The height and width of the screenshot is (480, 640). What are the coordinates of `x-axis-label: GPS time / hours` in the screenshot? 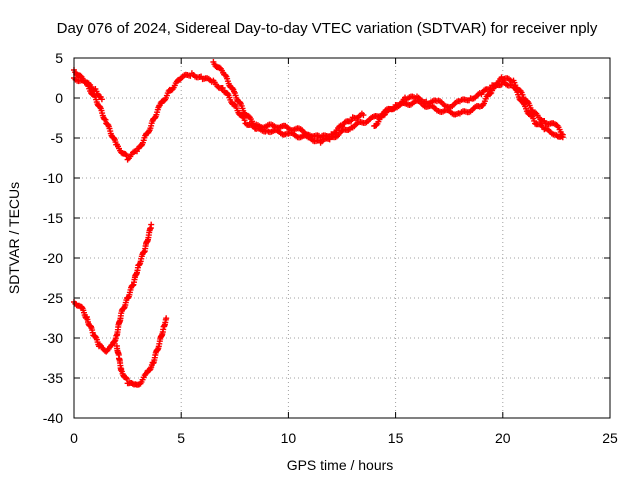 It's located at (340, 465).